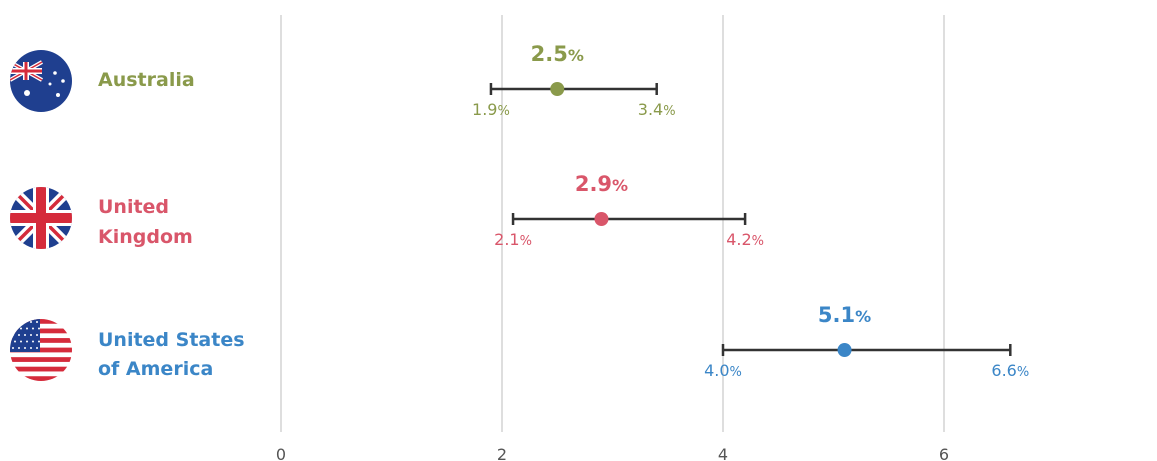  Describe the element at coordinates (745, 239) in the screenshot. I see `high-label: 4.2%` at that location.